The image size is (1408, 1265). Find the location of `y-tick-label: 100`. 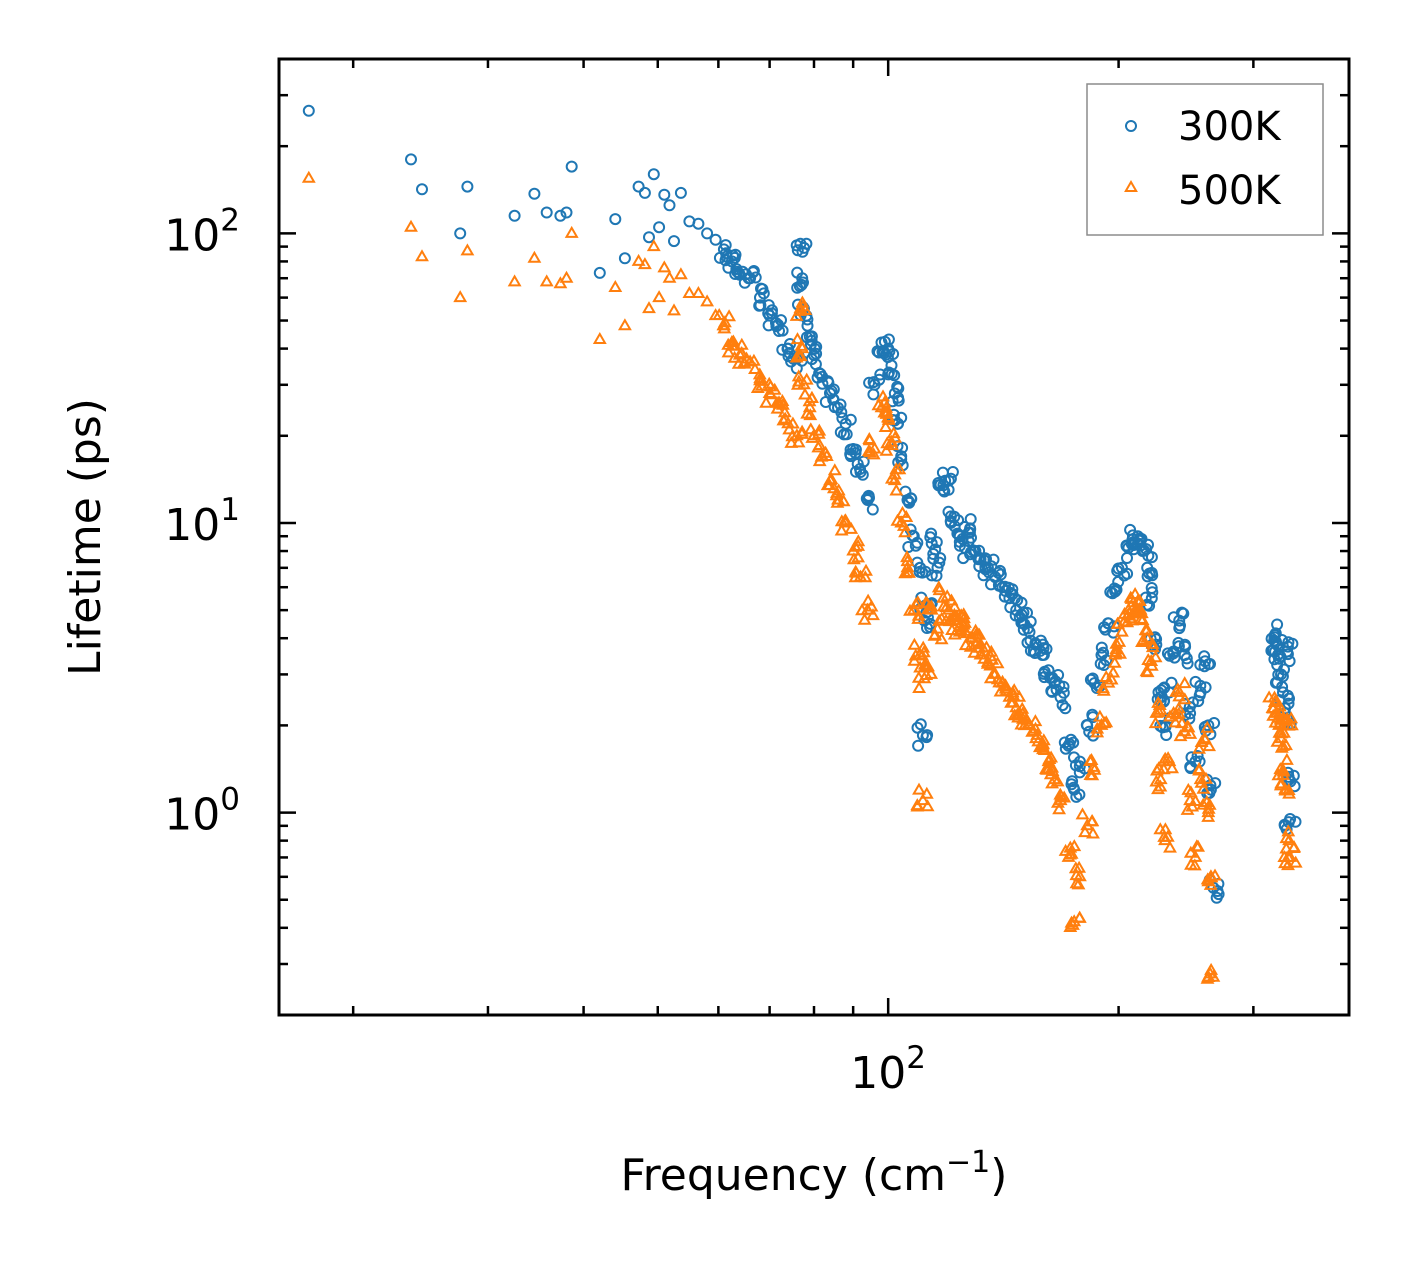

y-tick-label: 100 is located at coordinates (202, 811).